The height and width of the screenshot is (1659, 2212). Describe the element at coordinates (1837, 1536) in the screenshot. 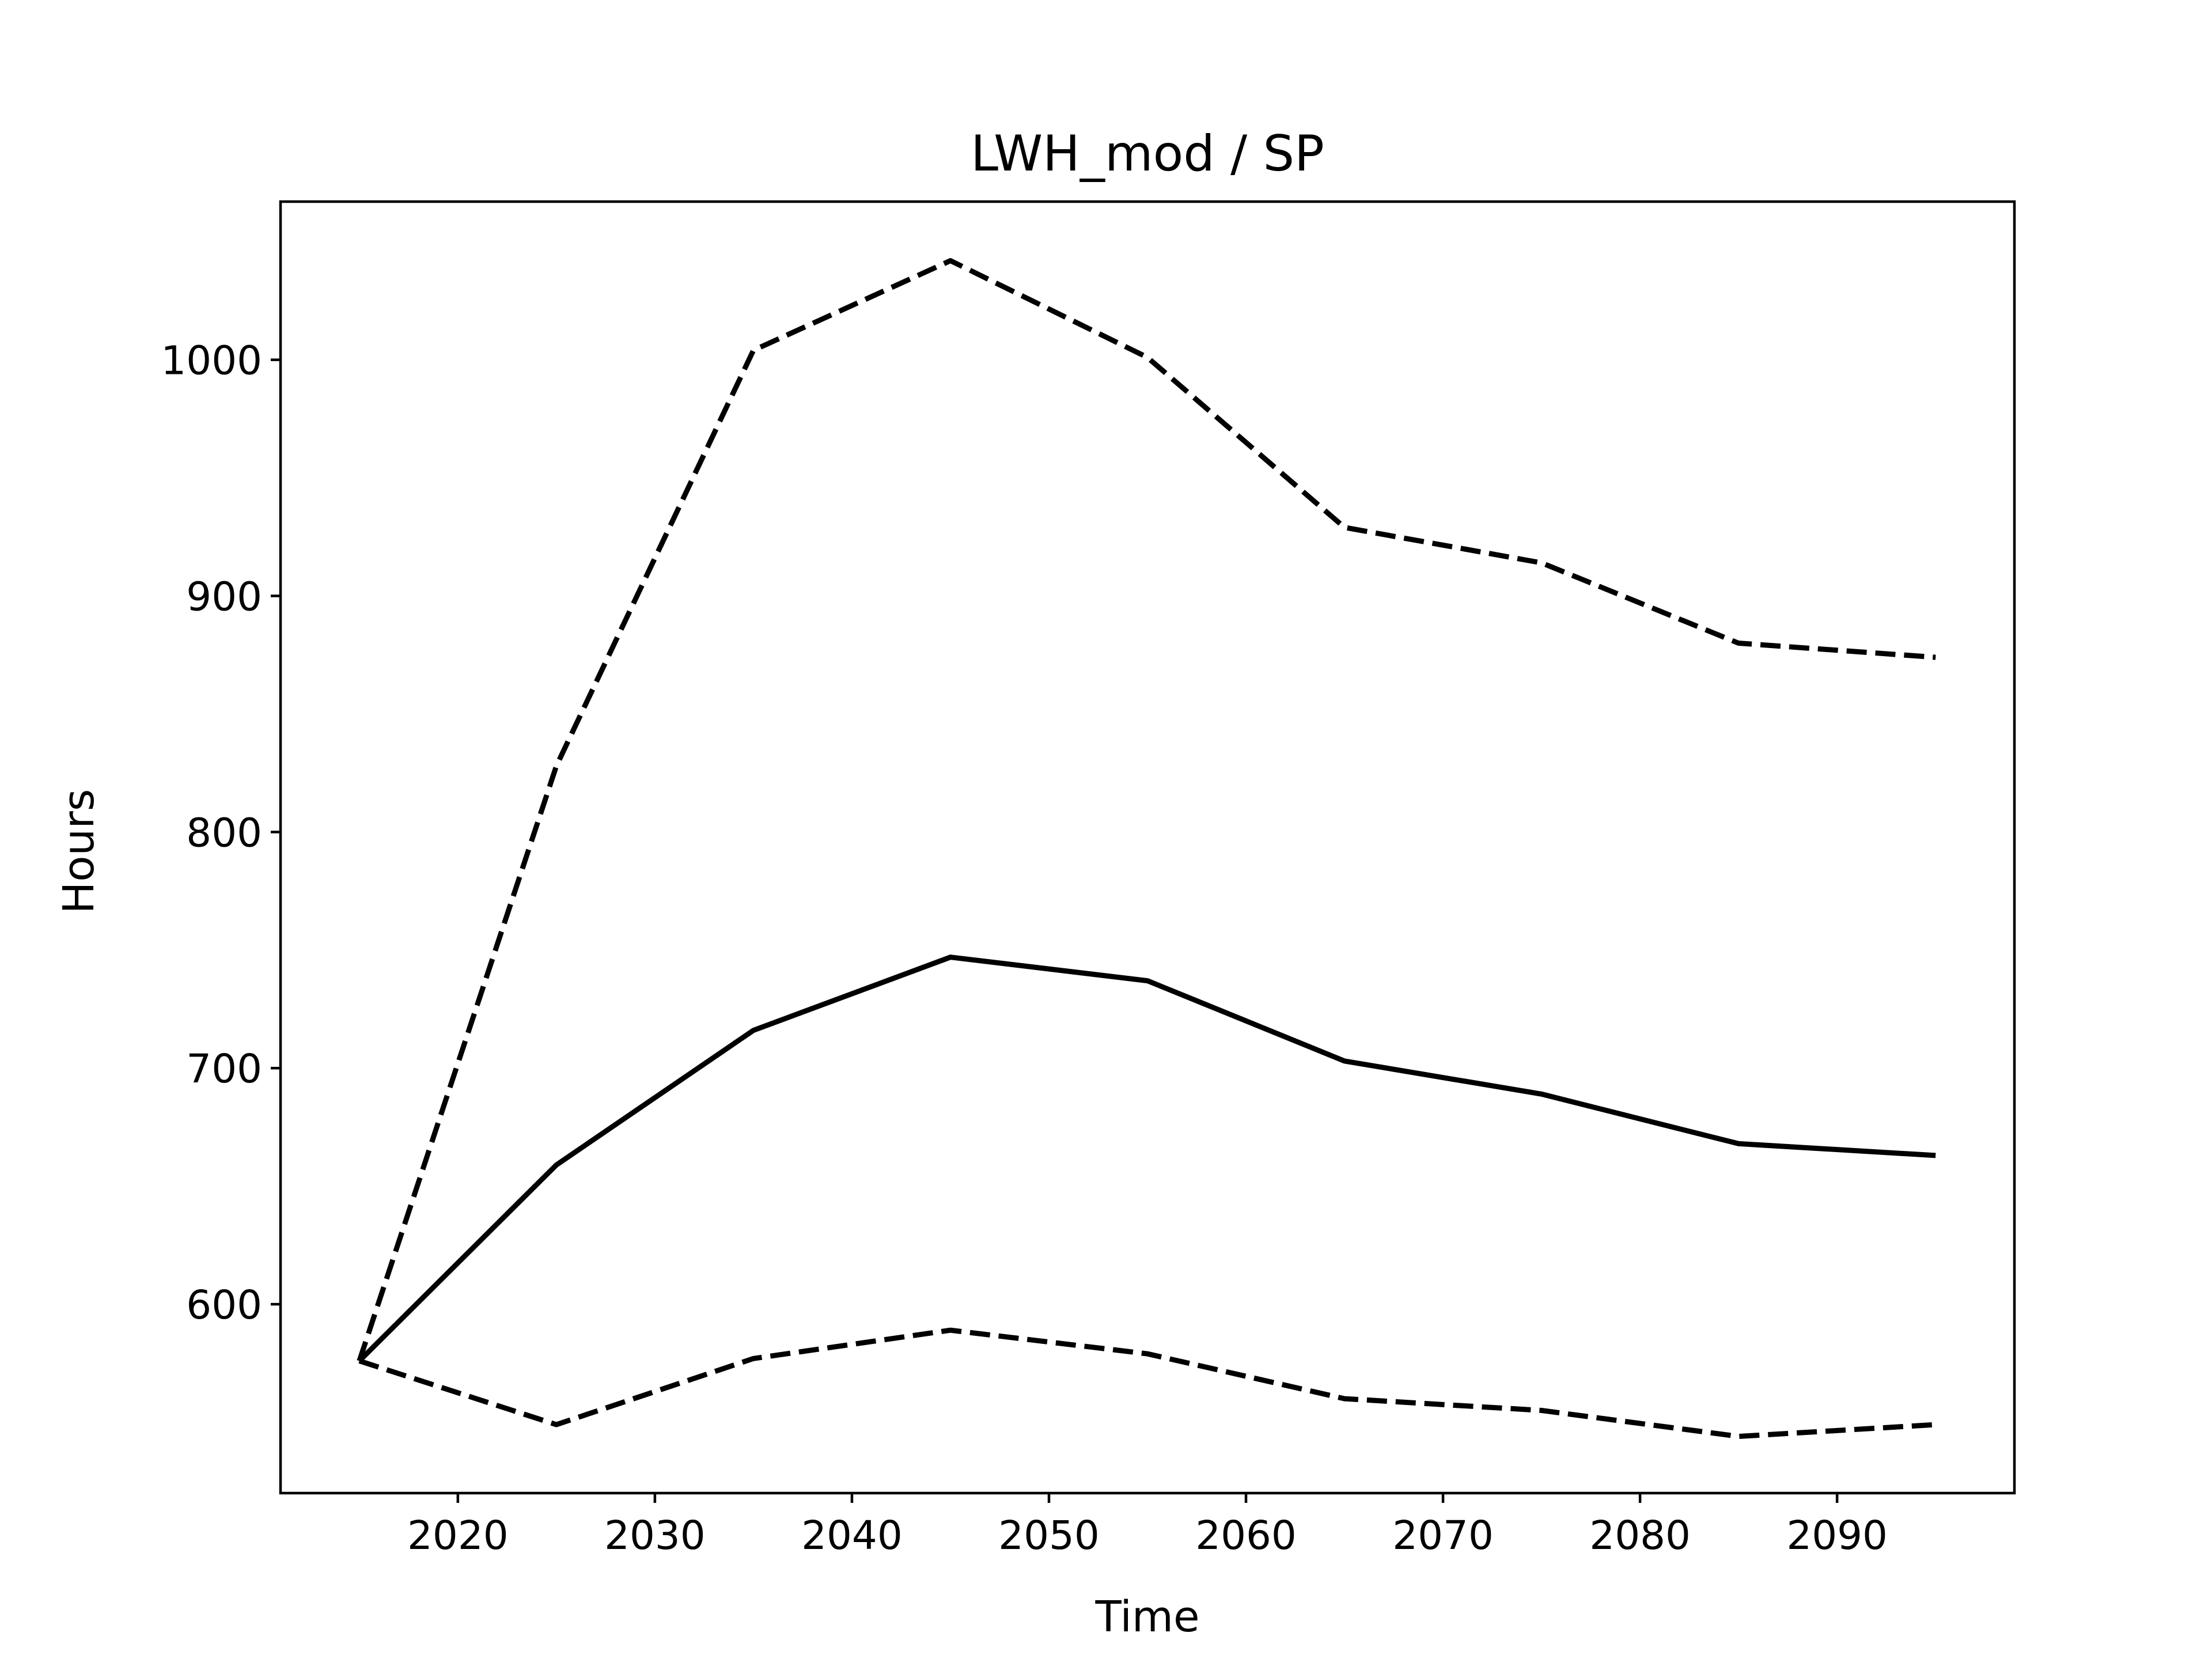

I see `x-tick-label: 2090` at that location.